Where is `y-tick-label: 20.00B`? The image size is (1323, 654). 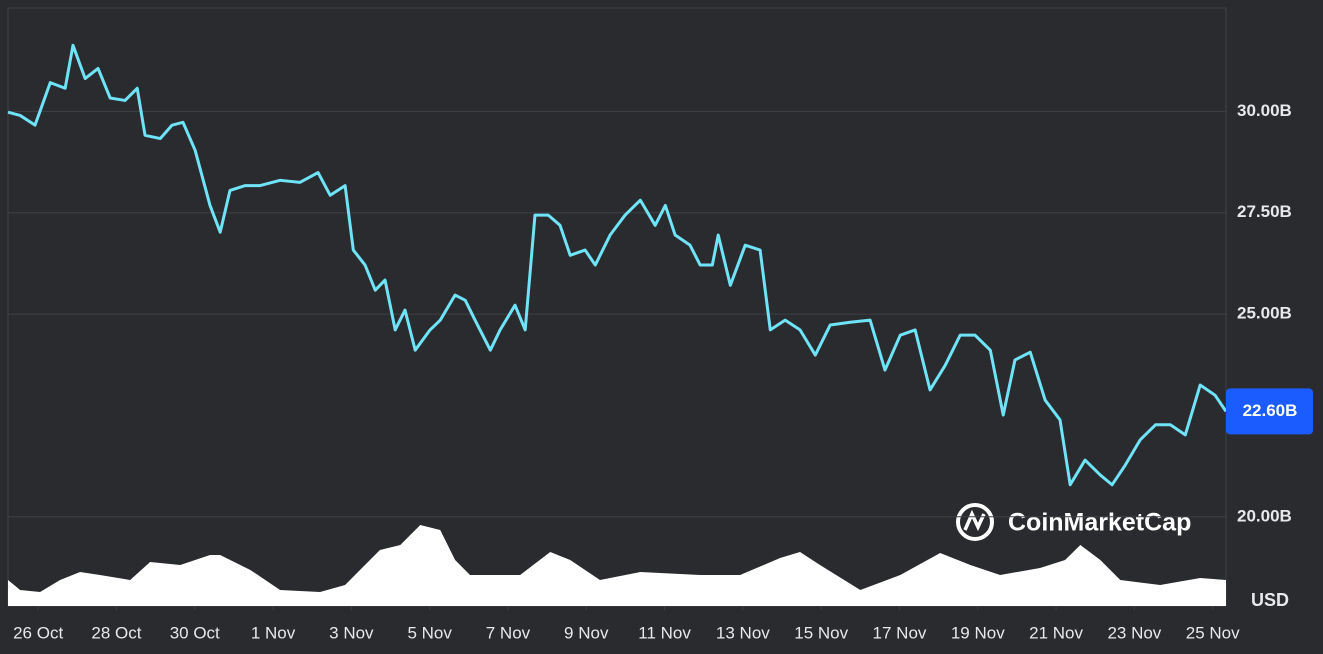 y-tick-label: 20.00B is located at coordinates (1264, 515).